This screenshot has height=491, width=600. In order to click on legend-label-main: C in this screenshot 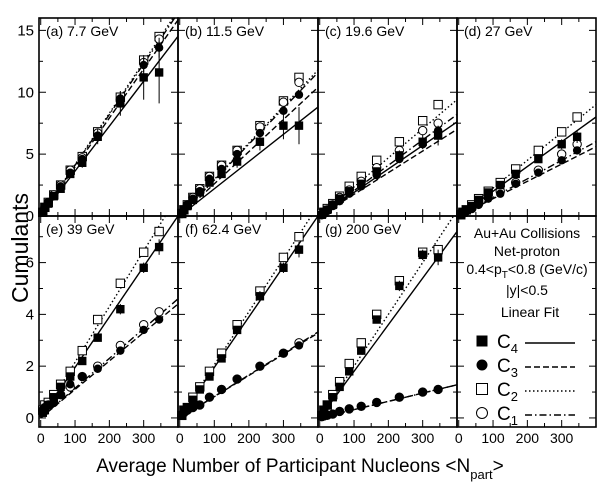, I will do `click(504, 342)`.